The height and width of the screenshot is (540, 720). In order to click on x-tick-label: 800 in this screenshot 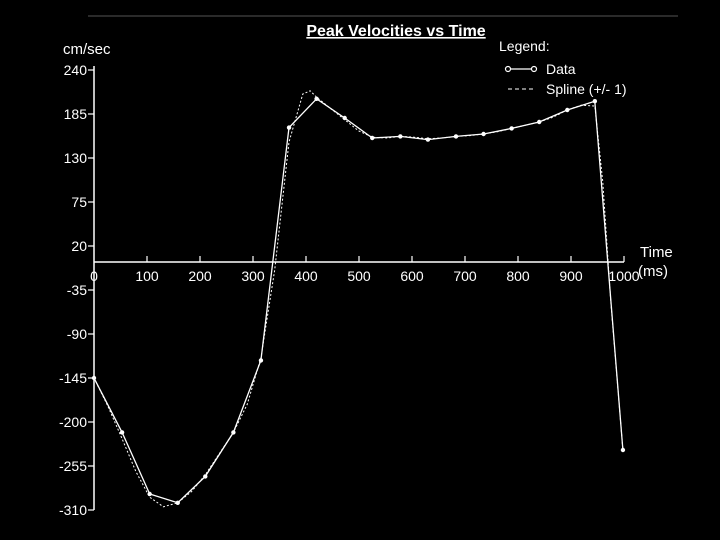, I will do `click(518, 276)`.